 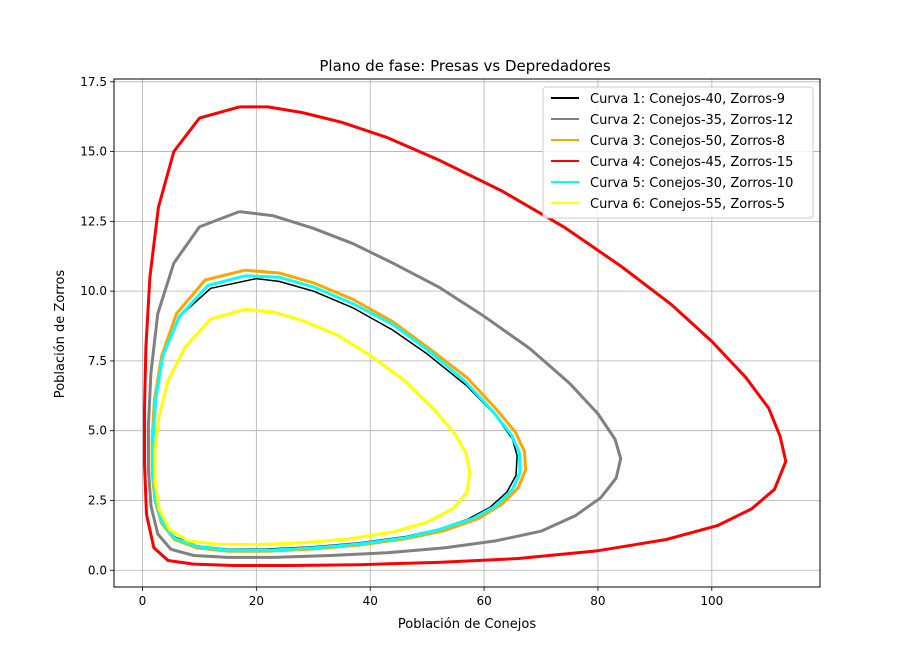 I want to click on x-tick-label: 20, so click(x=256, y=601).